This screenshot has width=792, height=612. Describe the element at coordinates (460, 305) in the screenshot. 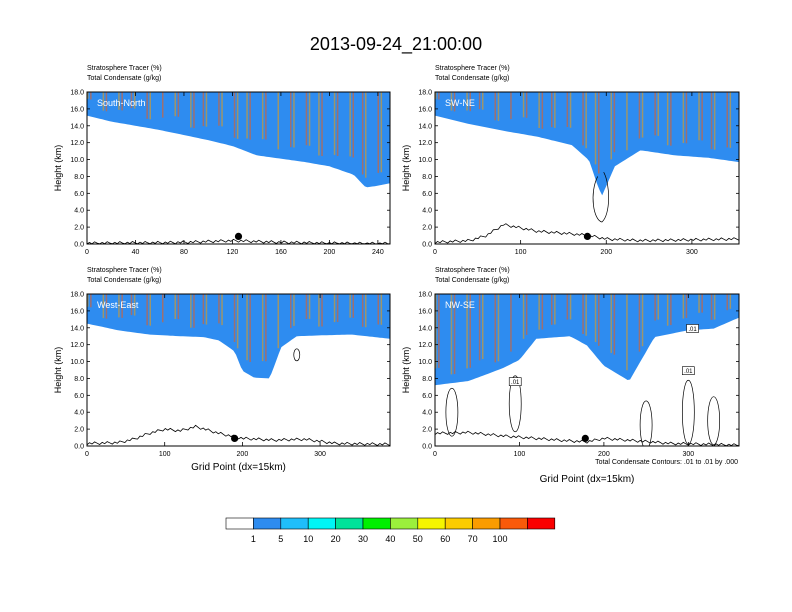

I see `panel-name: NW-SE` at that location.